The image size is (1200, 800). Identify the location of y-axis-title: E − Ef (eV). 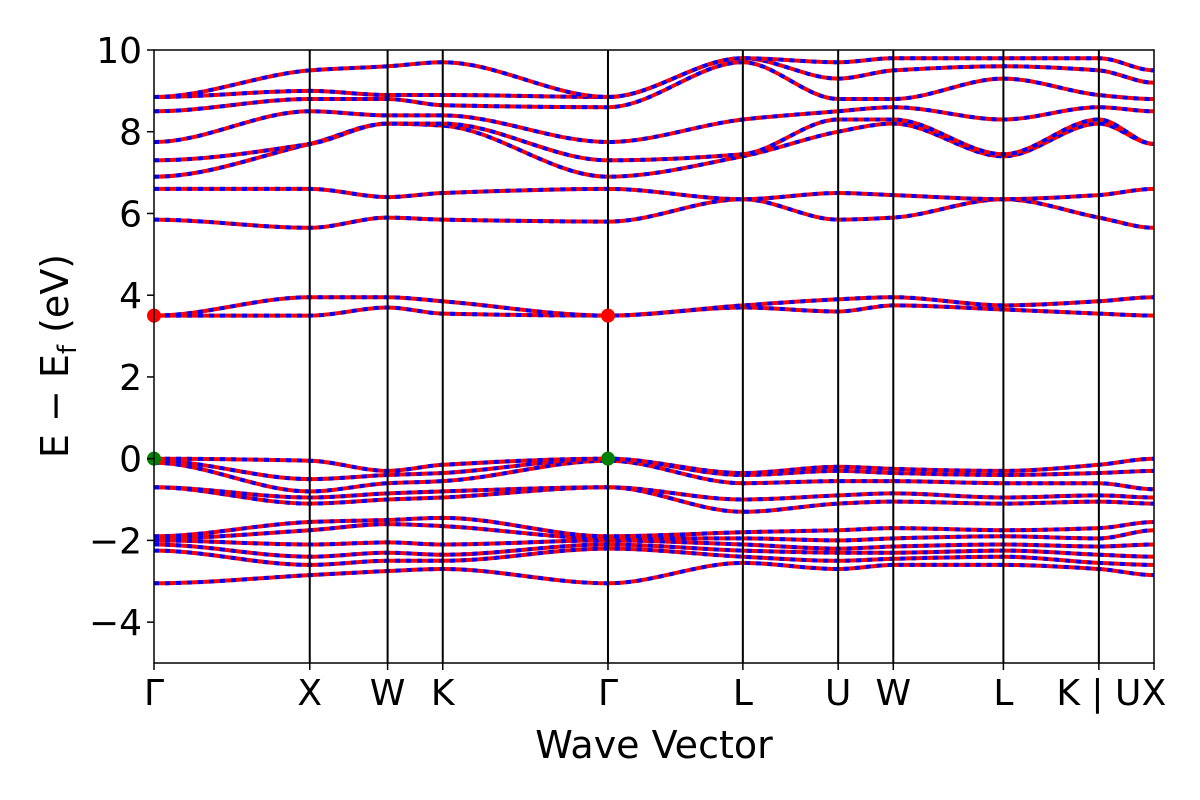
(58, 356).